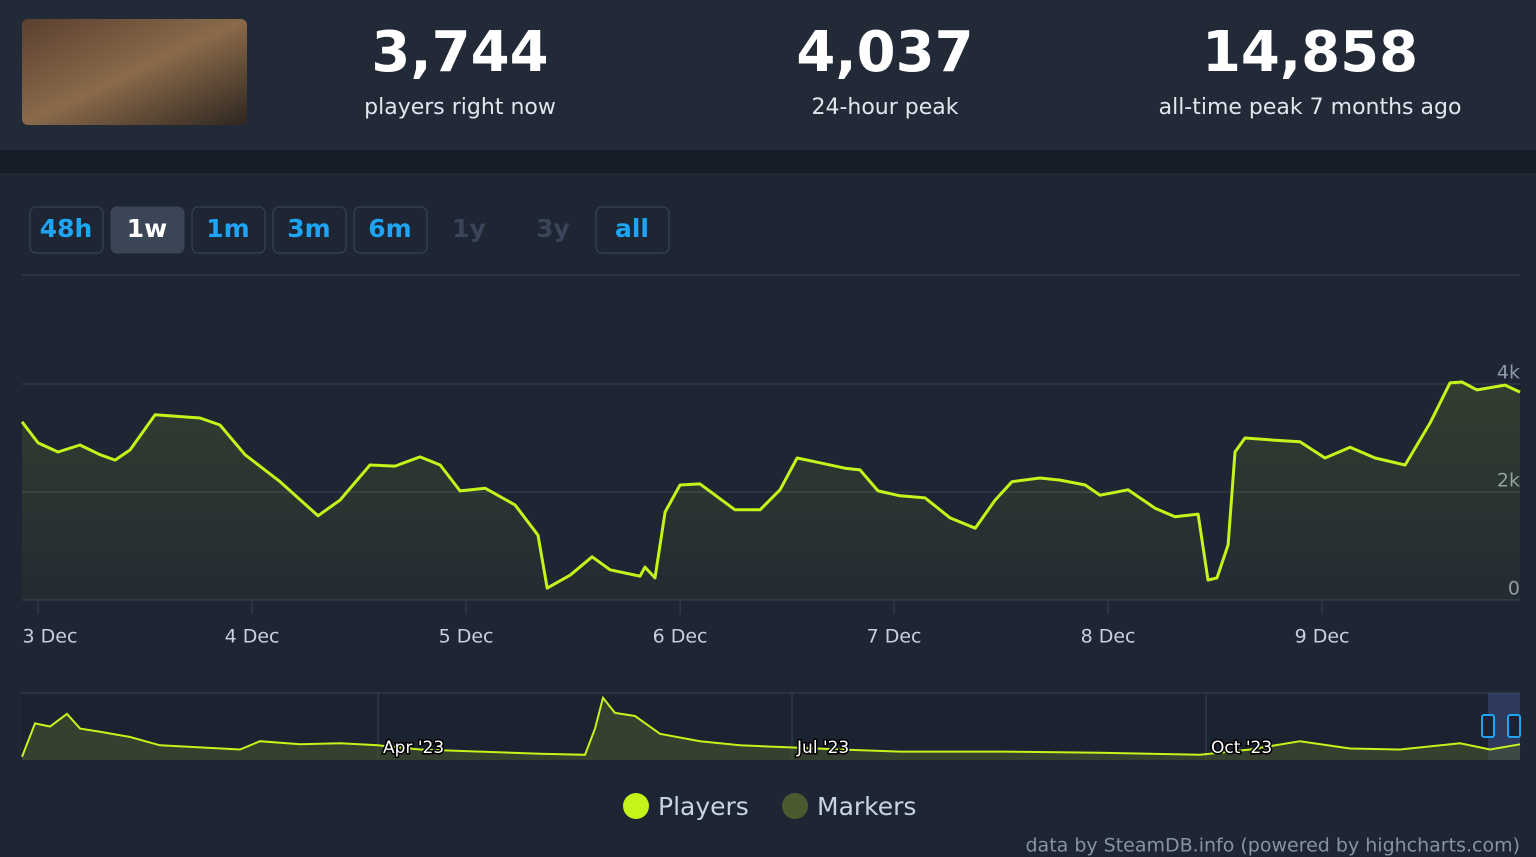 The width and height of the screenshot is (1536, 857). What do you see at coordinates (884, 107) in the screenshot?
I see `stat-label: 24-hour peak` at bounding box center [884, 107].